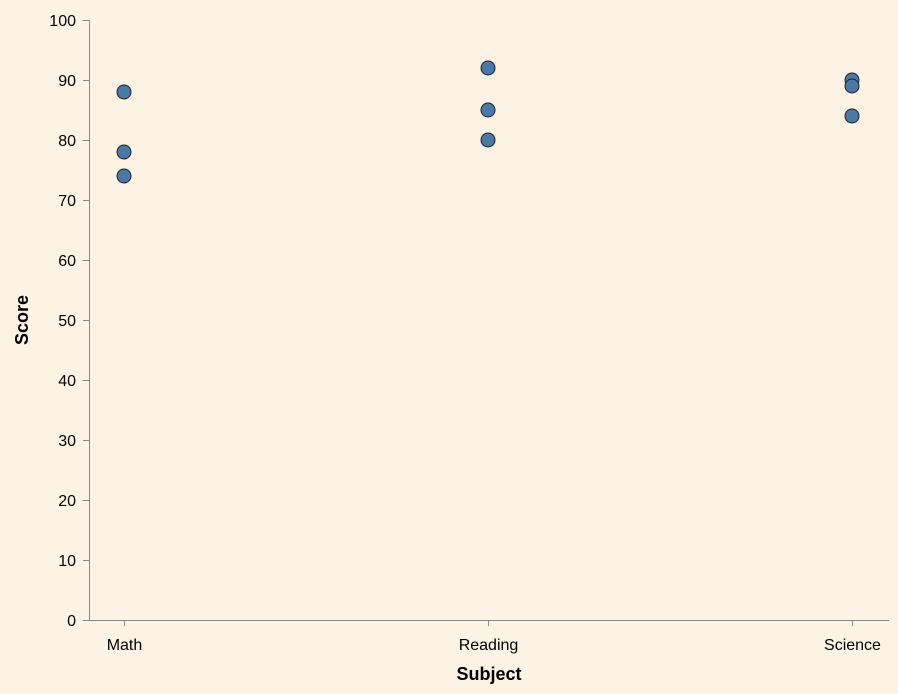  Describe the element at coordinates (62, 21) in the screenshot. I see `y-tick-label: 100` at that location.